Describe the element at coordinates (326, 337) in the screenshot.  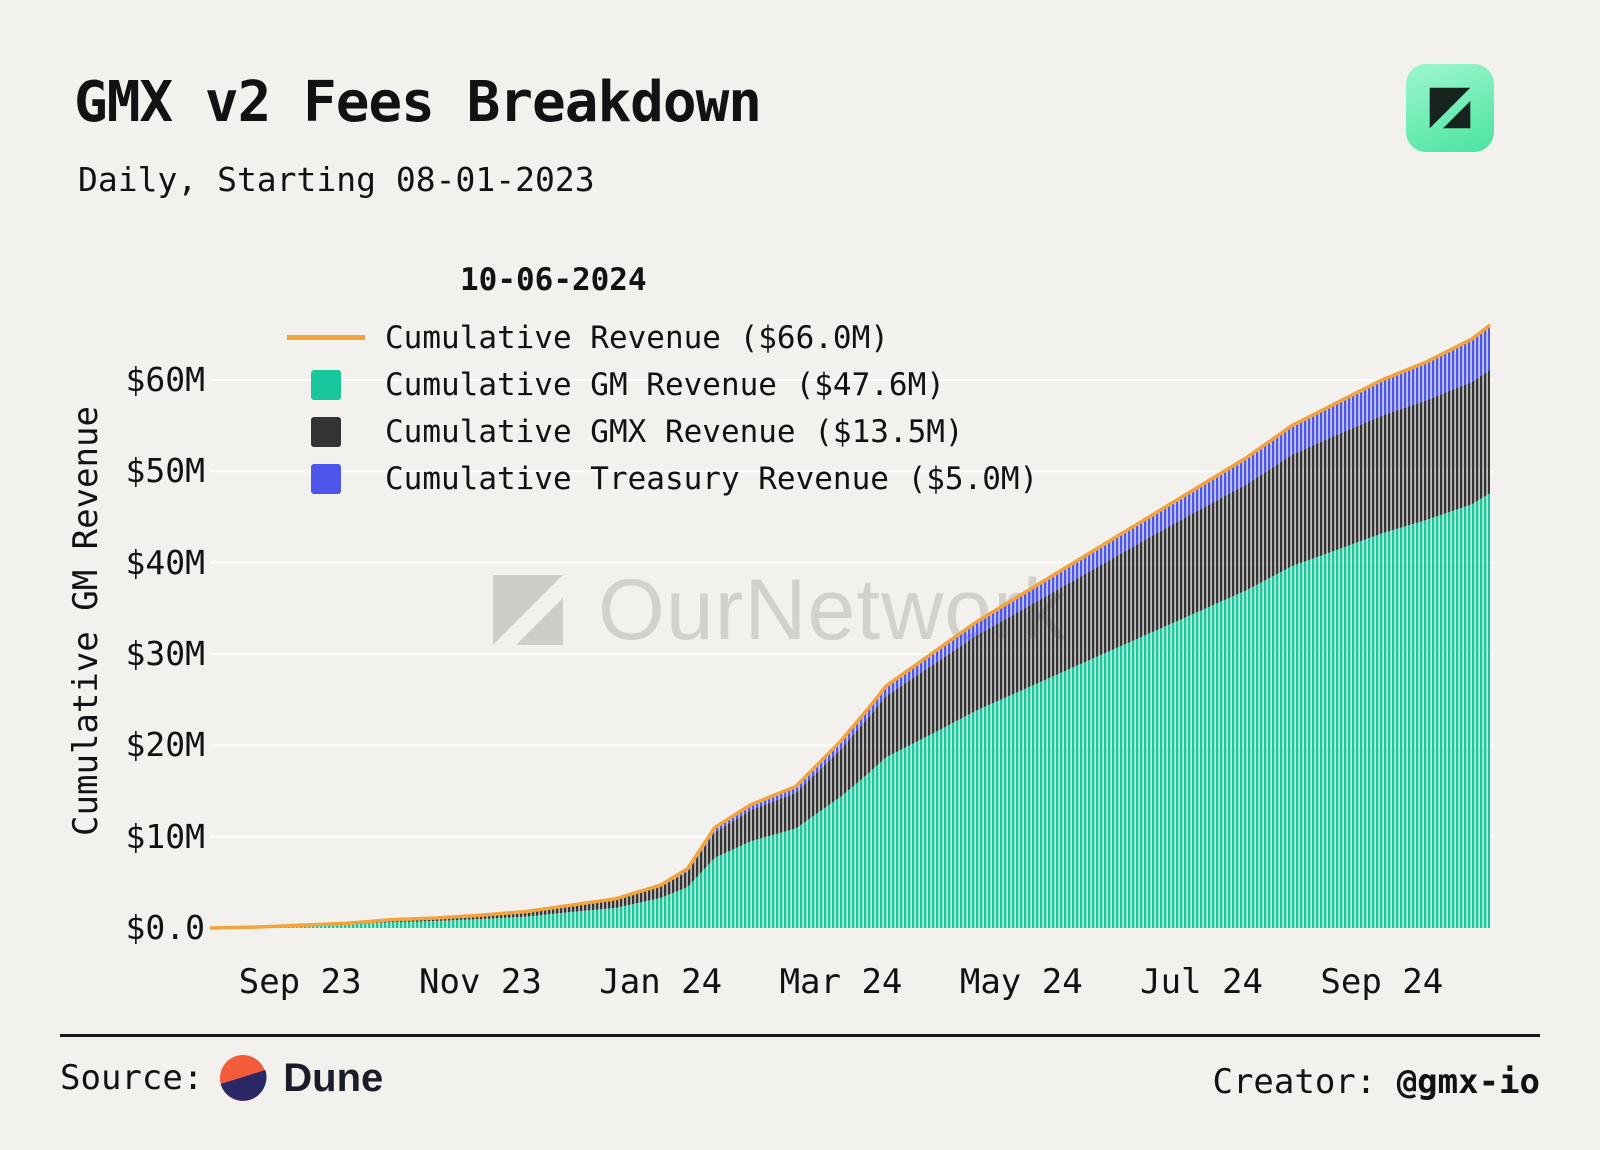
I see `revenue-line-swatch-icon` at that location.